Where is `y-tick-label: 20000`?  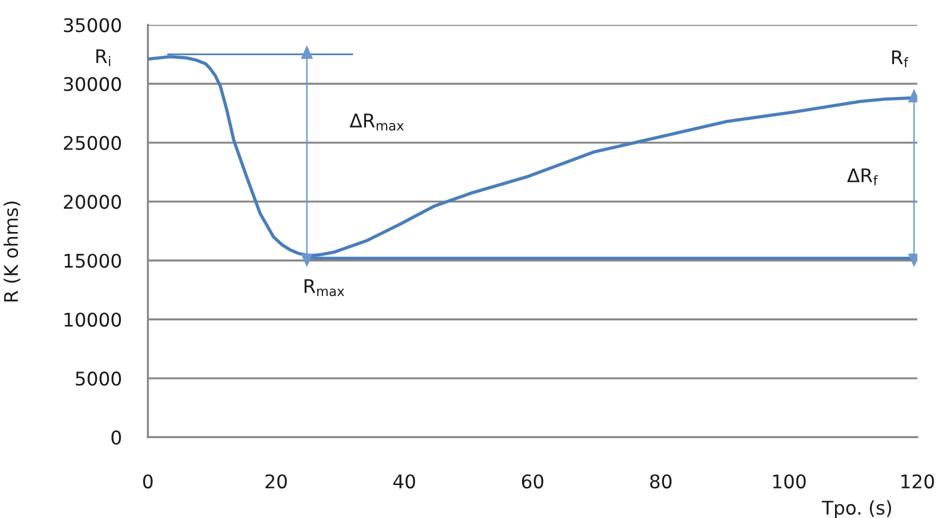 y-tick-label: 20000 is located at coordinates (92, 201).